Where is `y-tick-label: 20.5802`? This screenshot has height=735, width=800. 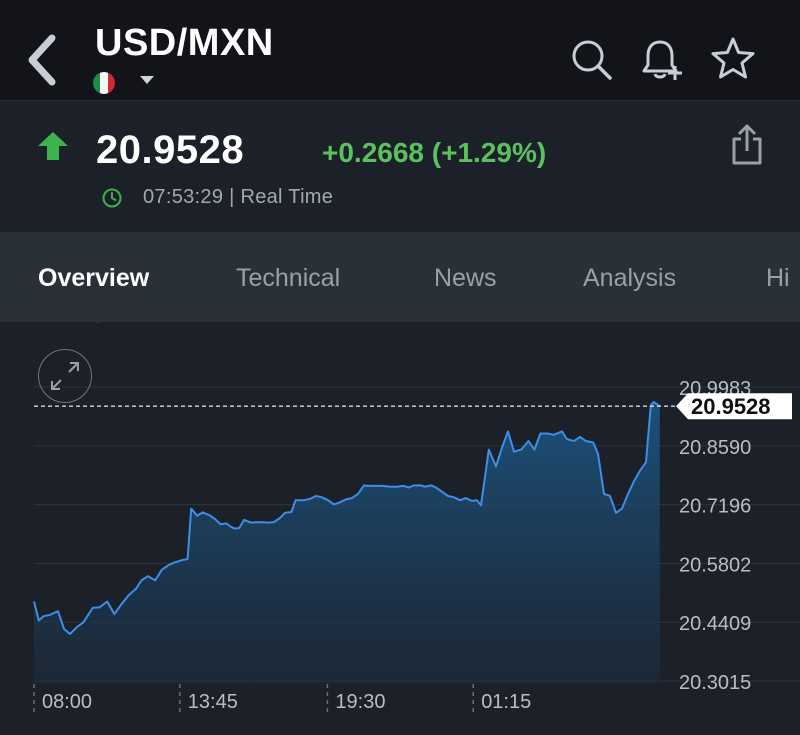
y-tick-label: 20.5802 is located at coordinates (715, 565).